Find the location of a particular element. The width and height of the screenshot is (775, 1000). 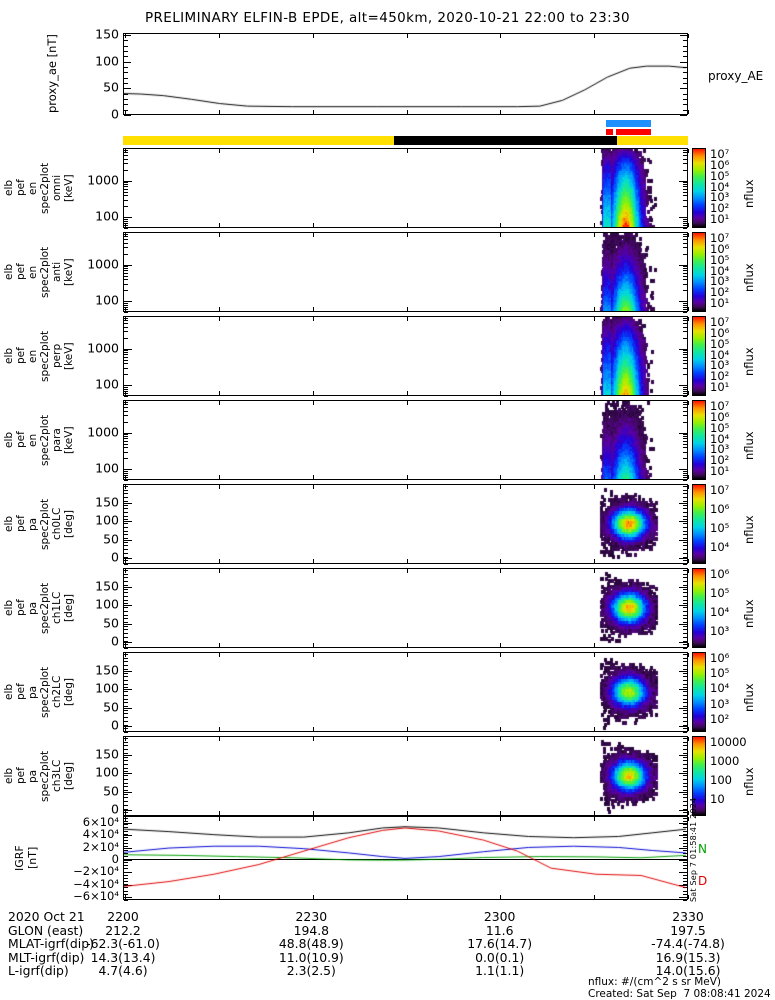

axis-title-en-omni: elb pef en spec2plot omni [keV] is located at coordinates (38, 188).